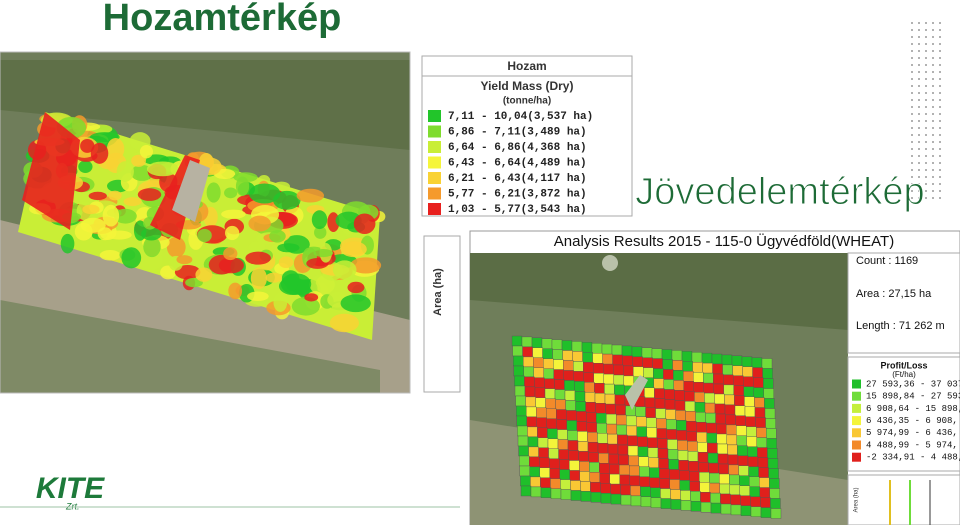 Image resolution: width=960 pixels, height=525 pixels. I want to click on legend-label: 6 908,64 - 15 898,, so click(913, 409).